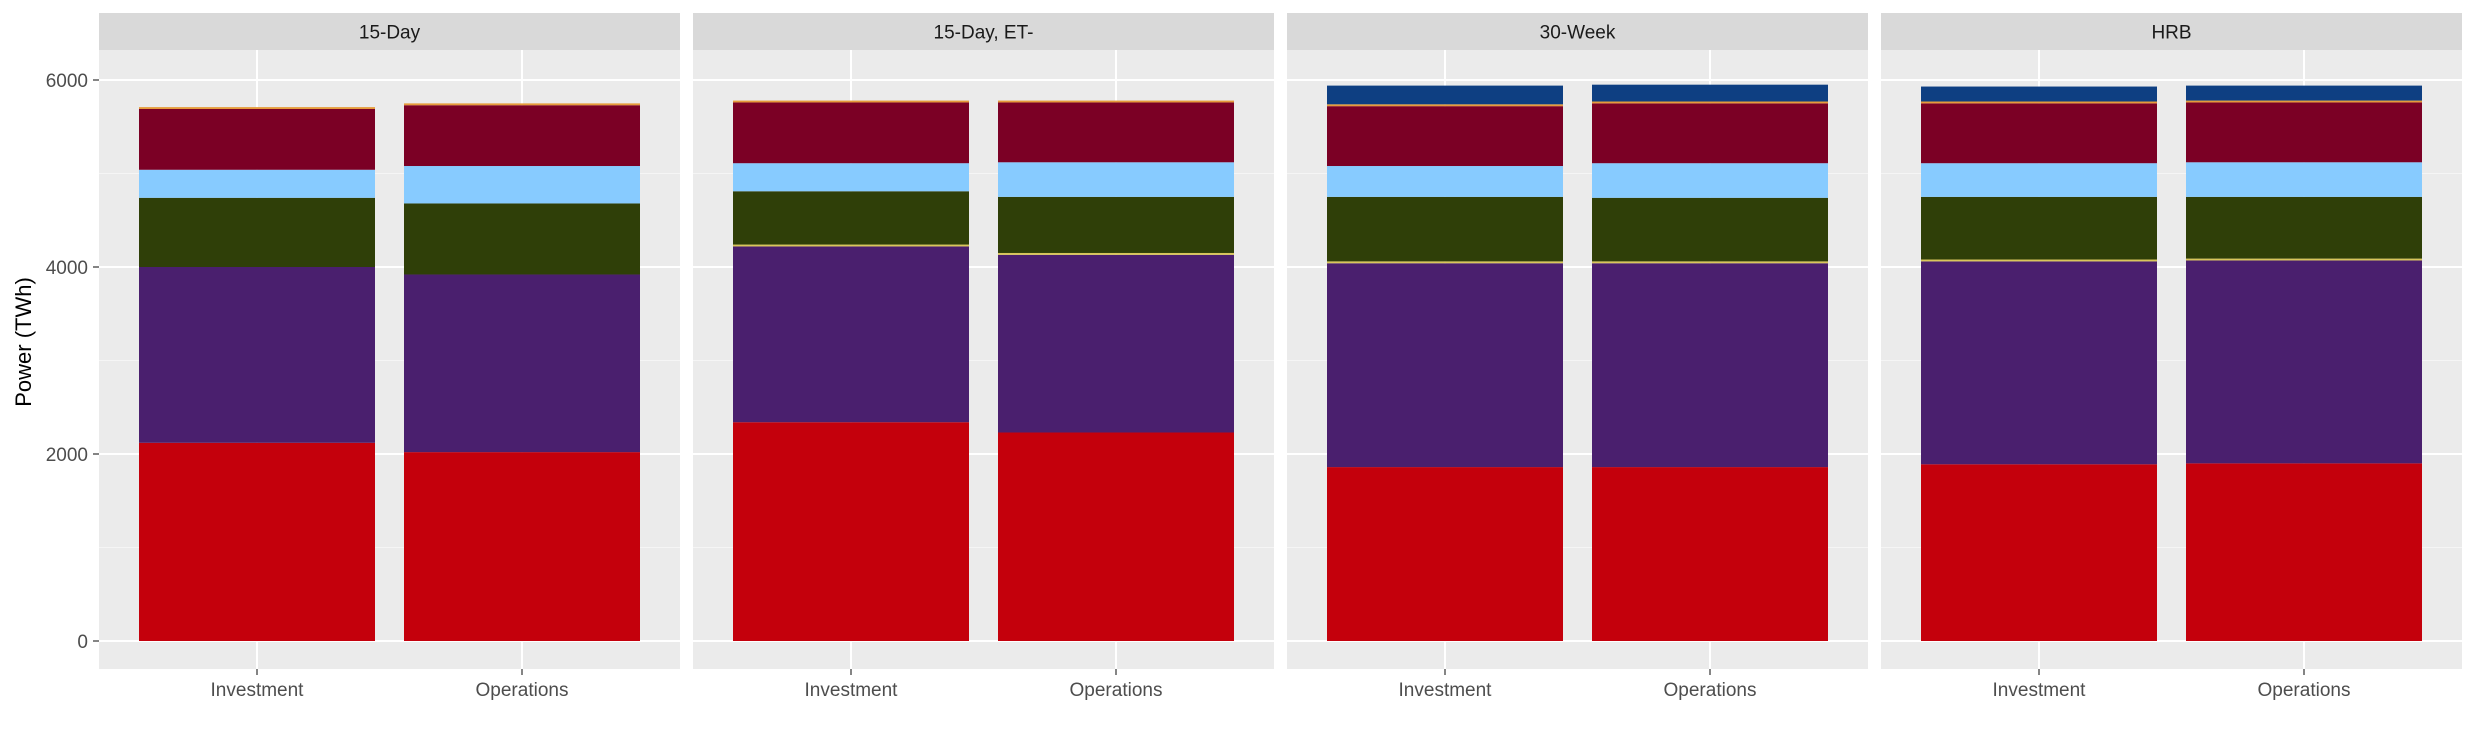 The width and height of the screenshot is (2475, 747). What do you see at coordinates (72, 362) in the screenshot?
I see `y-axis: 0 2000 4000 6000` at bounding box center [72, 362].